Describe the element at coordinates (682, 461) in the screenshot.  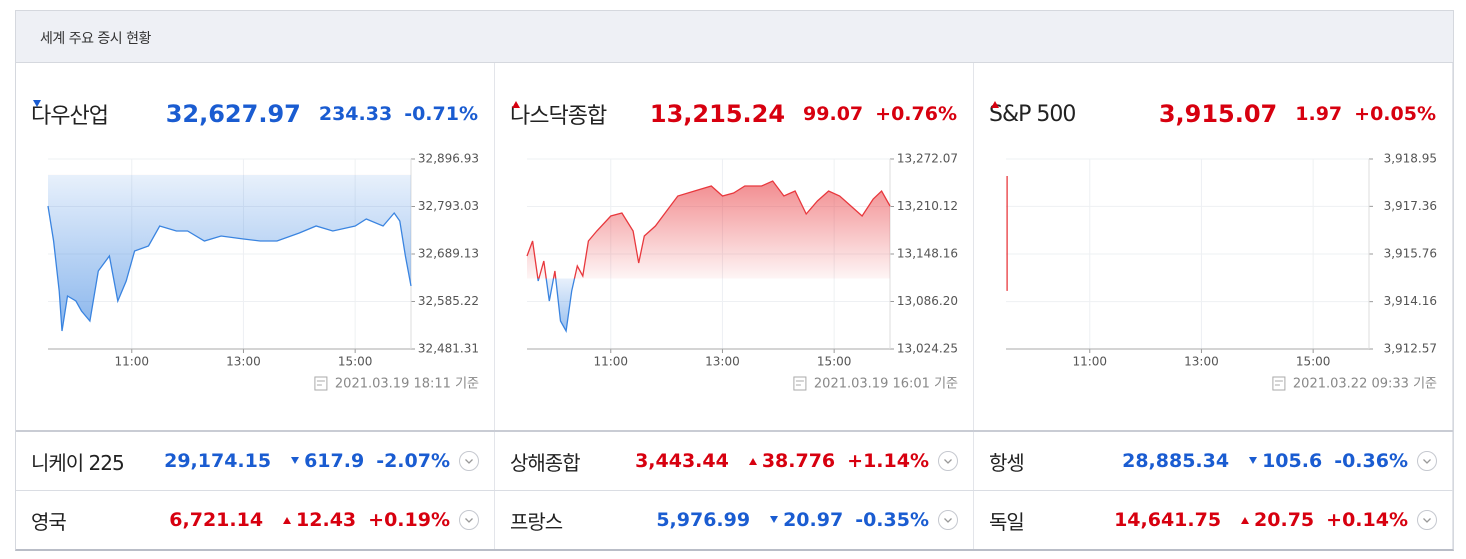
I see `index-price: 3,443.44` at that location.